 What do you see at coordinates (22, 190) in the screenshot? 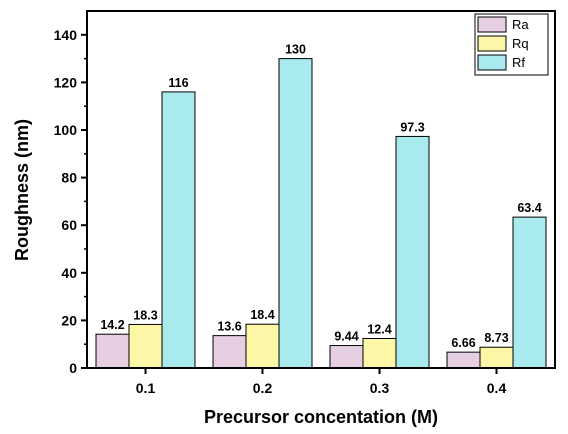
I see `y-axis-title: Roughness (nm)` at bounding box center [22, 190].